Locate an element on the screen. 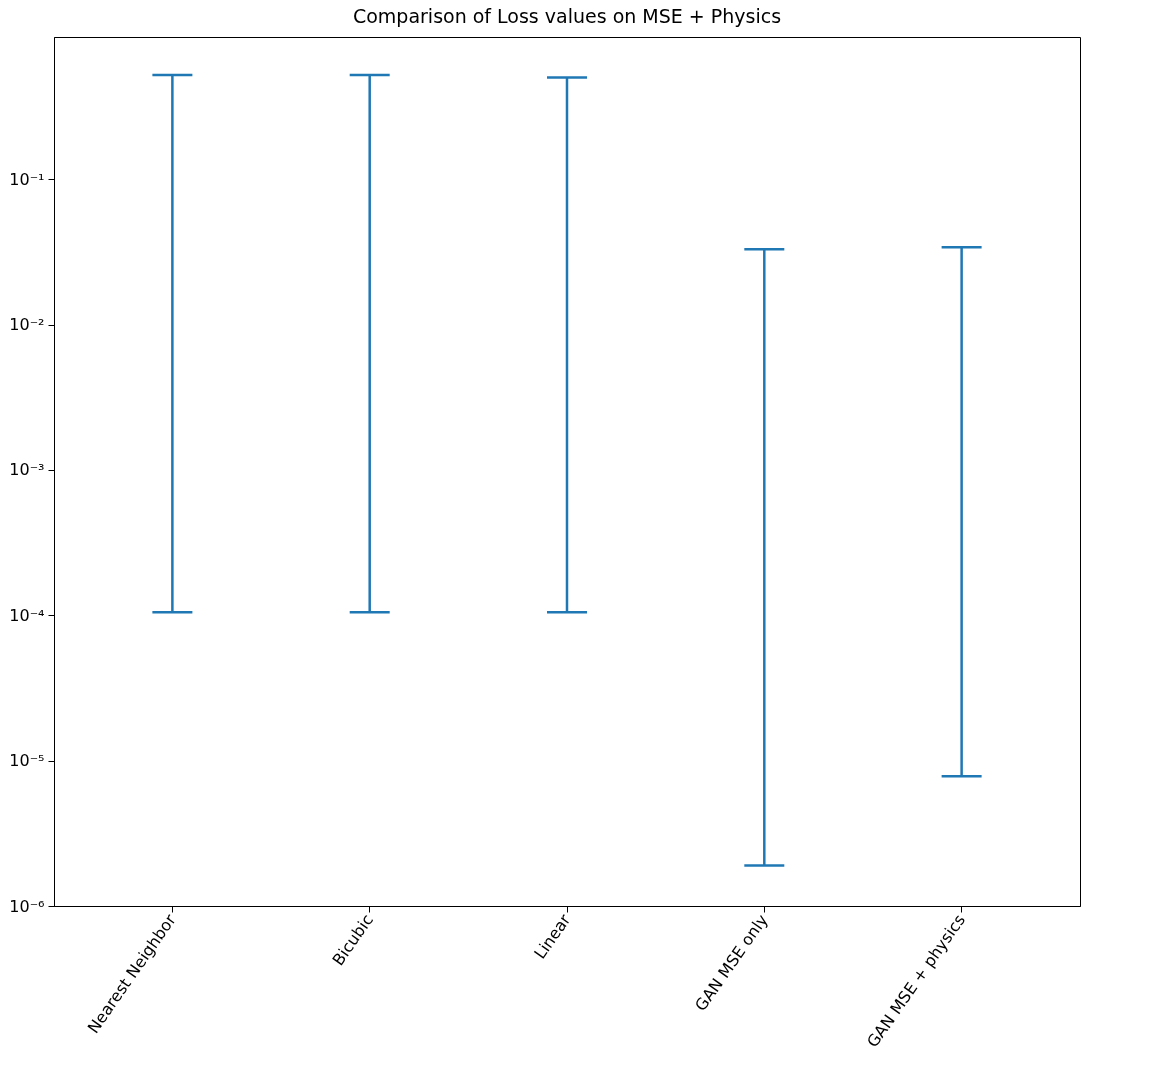 The height and width of the screenshot is (1069, 1175). y-tick-label: 10⁻⁵ is located at coordinates (27, 761).